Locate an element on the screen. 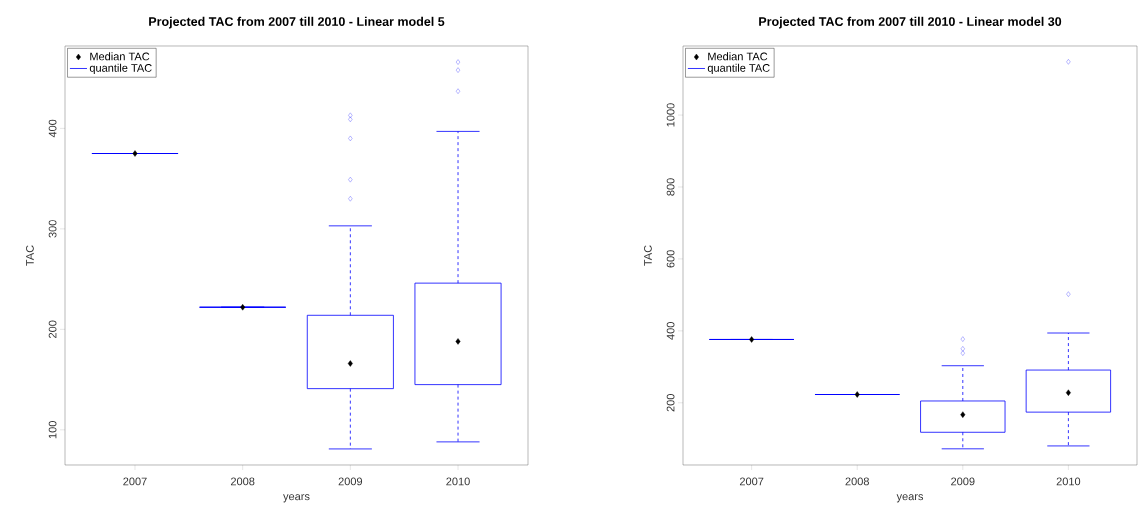 The image size is (1139, 527). chart-title: Projected TAC from 2007 till 2010 - Linear model 30 is located at coordinates (910, 22).